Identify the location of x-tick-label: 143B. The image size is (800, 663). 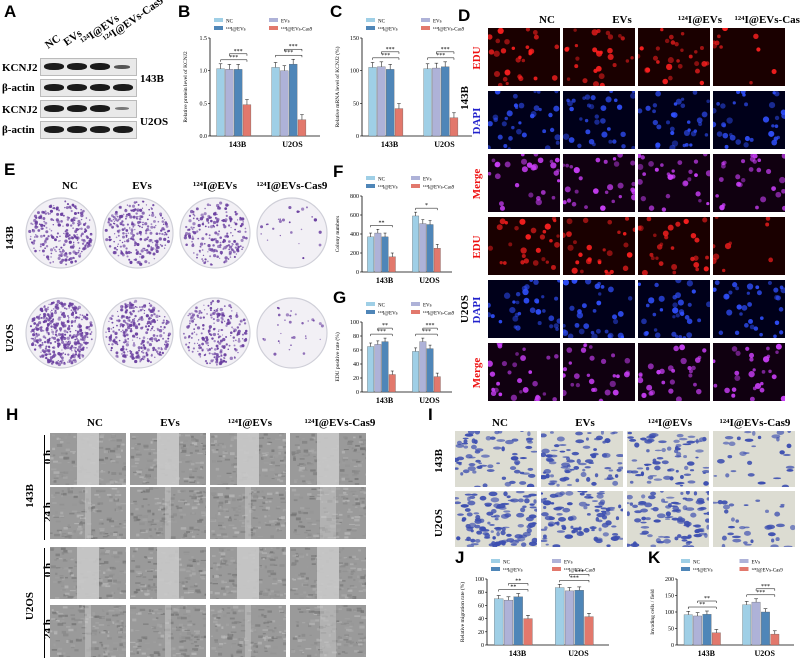
(707, 653).